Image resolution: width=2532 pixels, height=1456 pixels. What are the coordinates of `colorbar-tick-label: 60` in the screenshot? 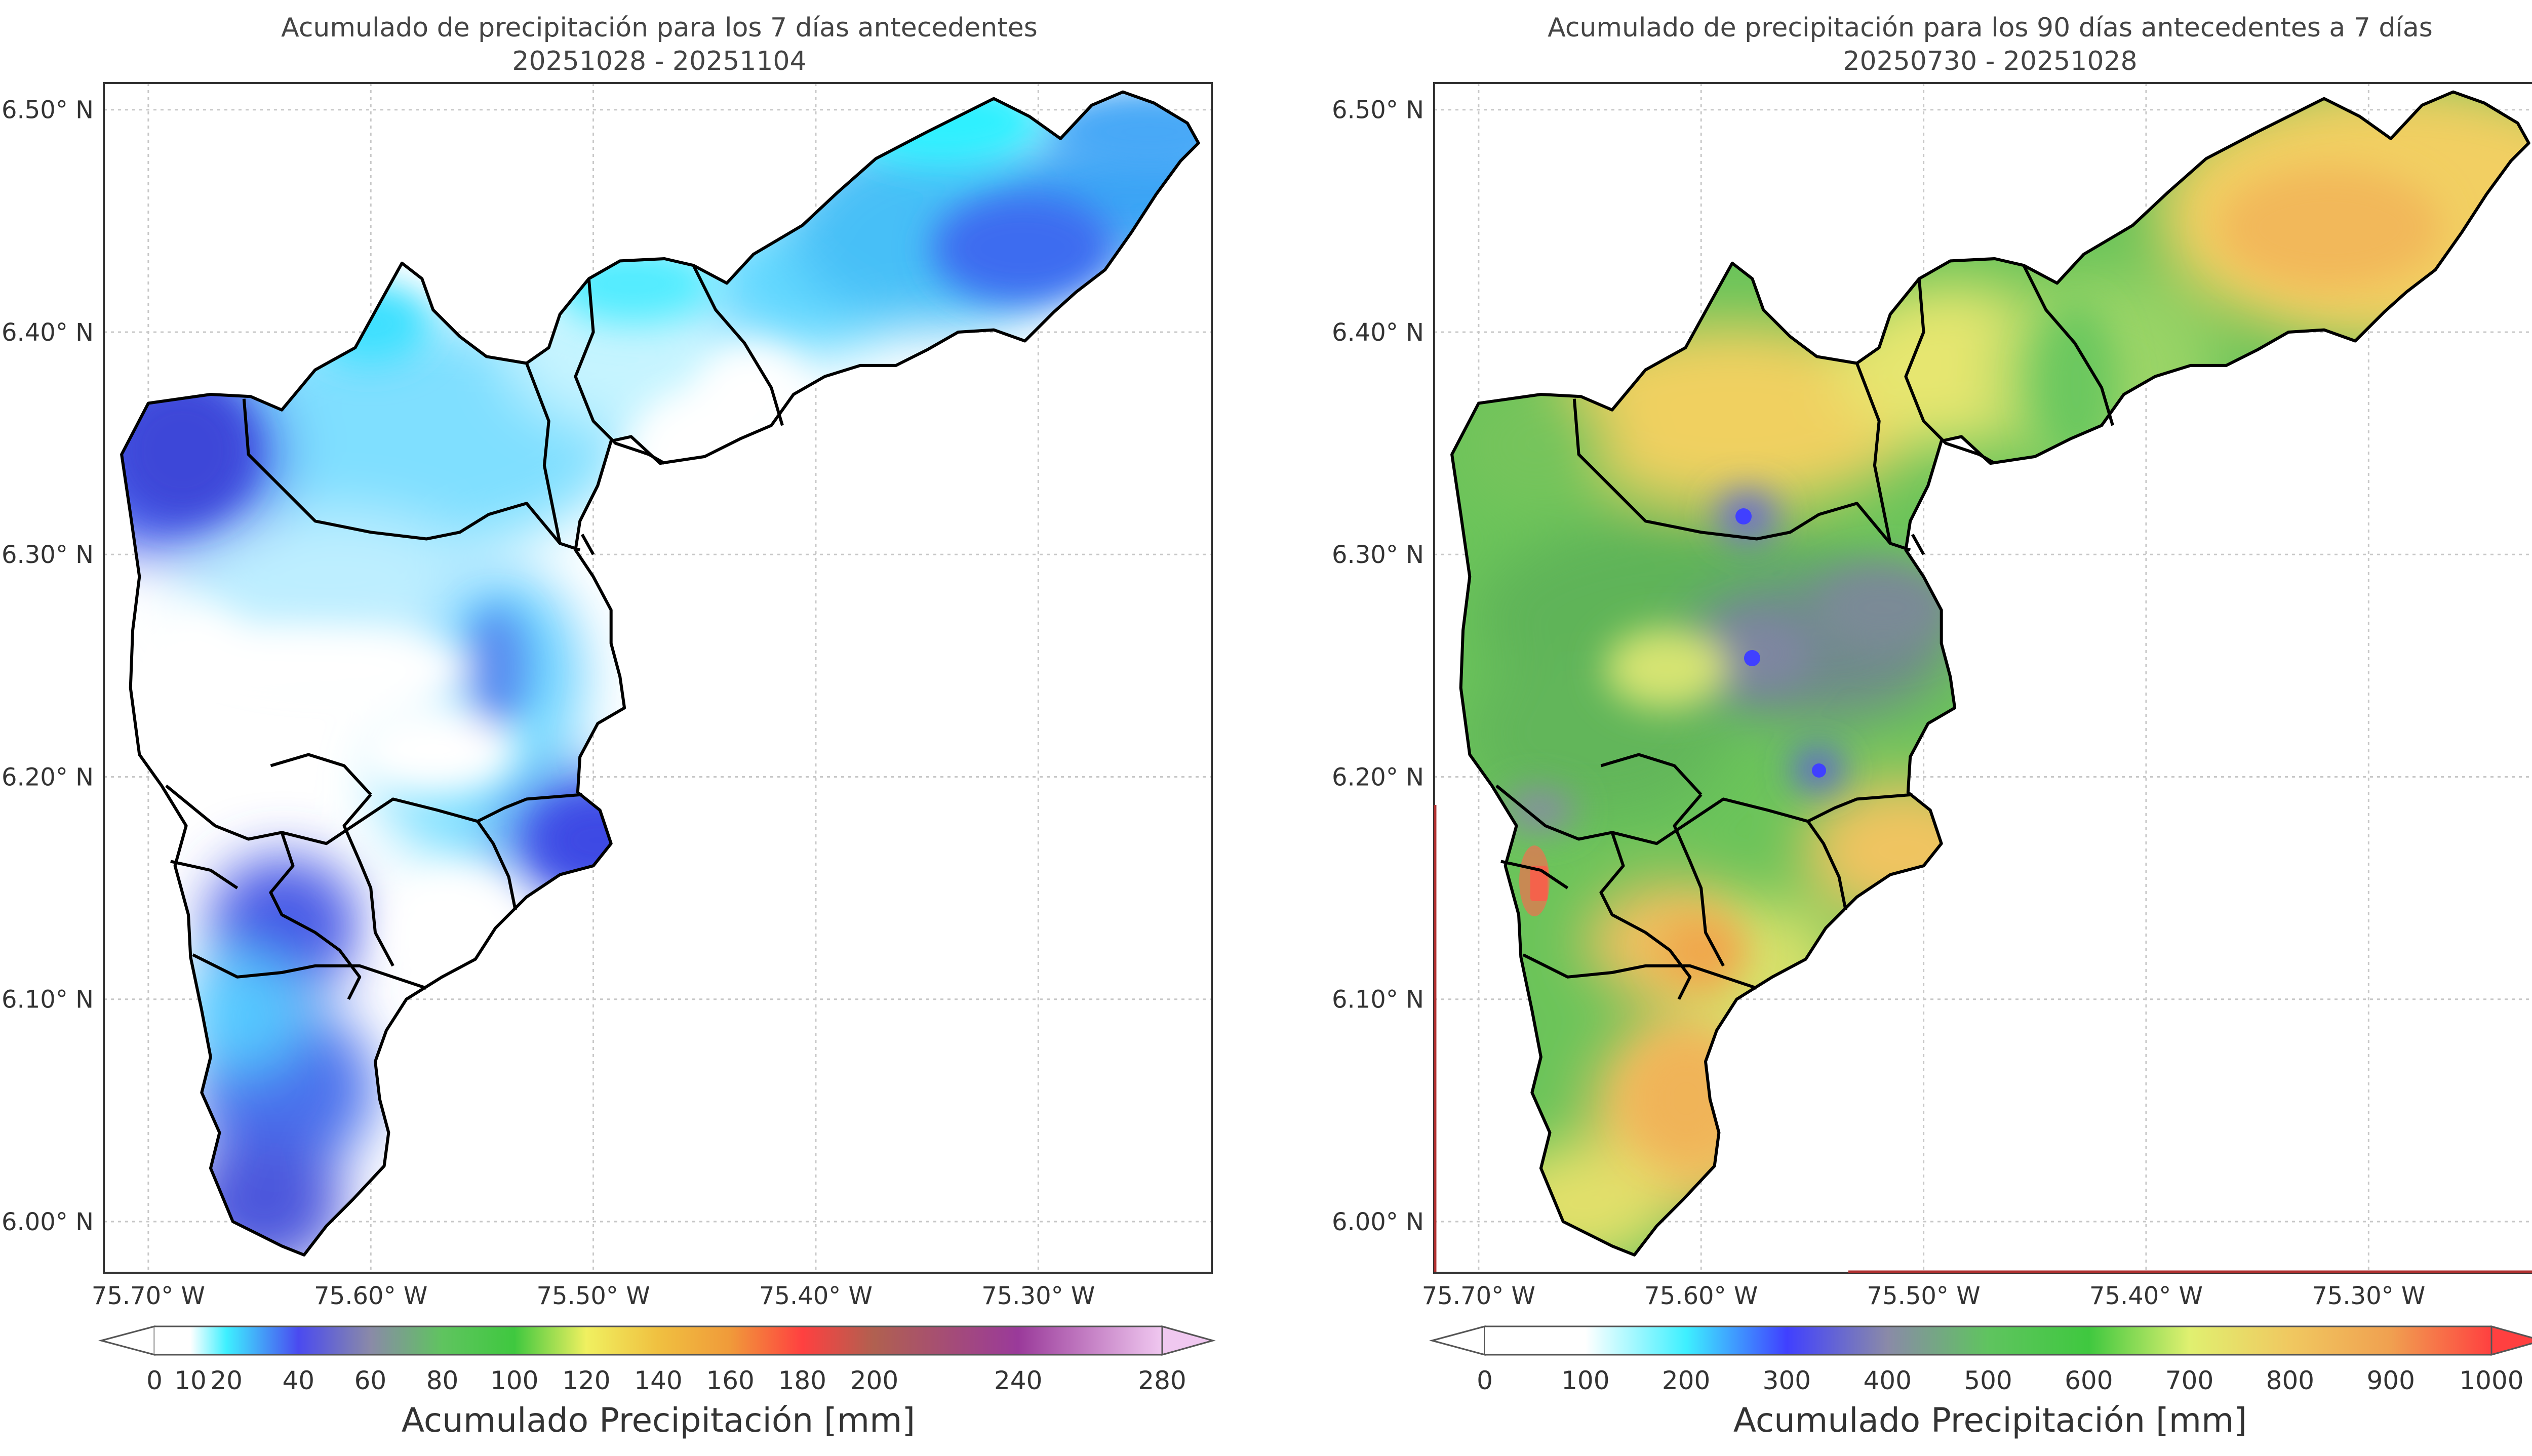 It's located at (370, 1380).